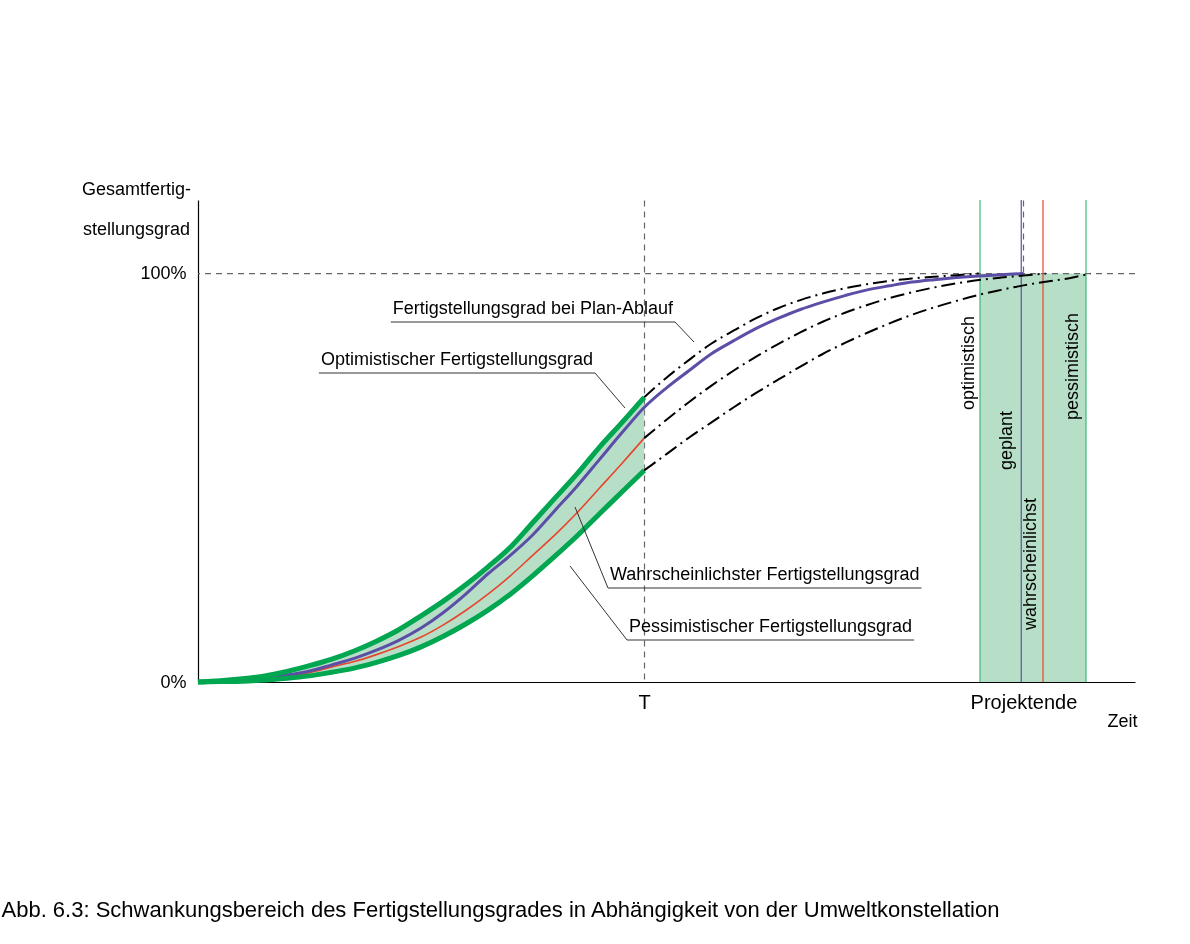  I want to click on annotation: geplant, so click(1006, 440).